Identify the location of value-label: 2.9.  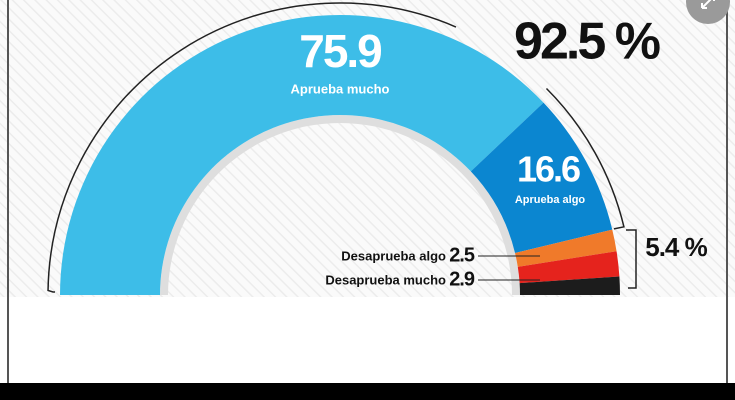
(462, 279).